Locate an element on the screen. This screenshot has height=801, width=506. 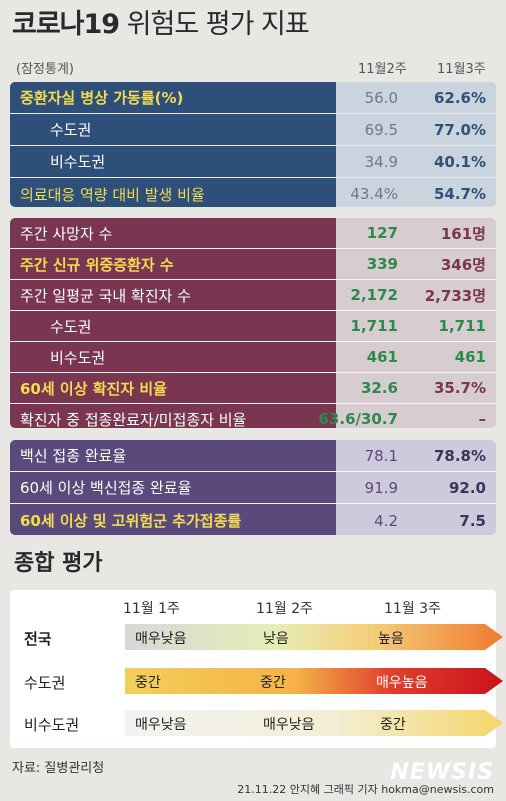
week3-value: 346명 is located at coordinates (463, 264).